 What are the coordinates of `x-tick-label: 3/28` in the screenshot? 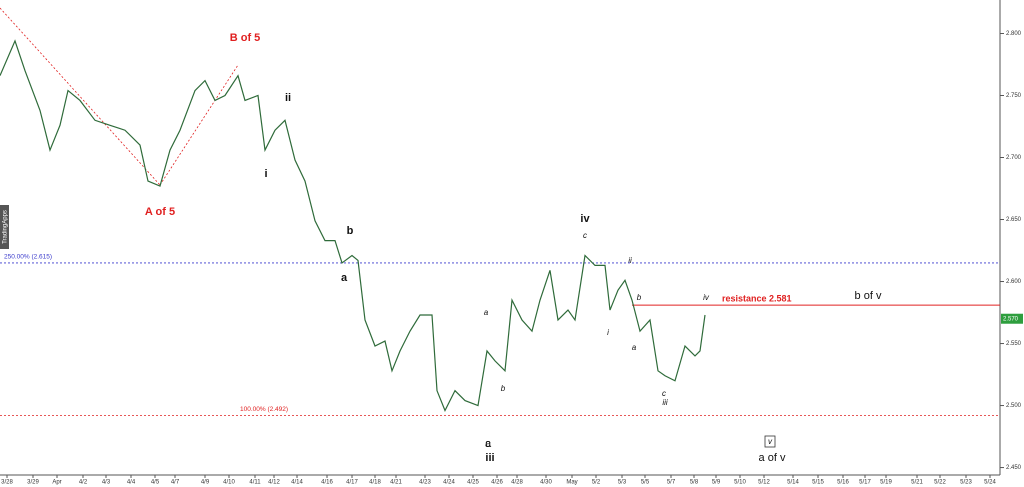 It's located at (7, 483).